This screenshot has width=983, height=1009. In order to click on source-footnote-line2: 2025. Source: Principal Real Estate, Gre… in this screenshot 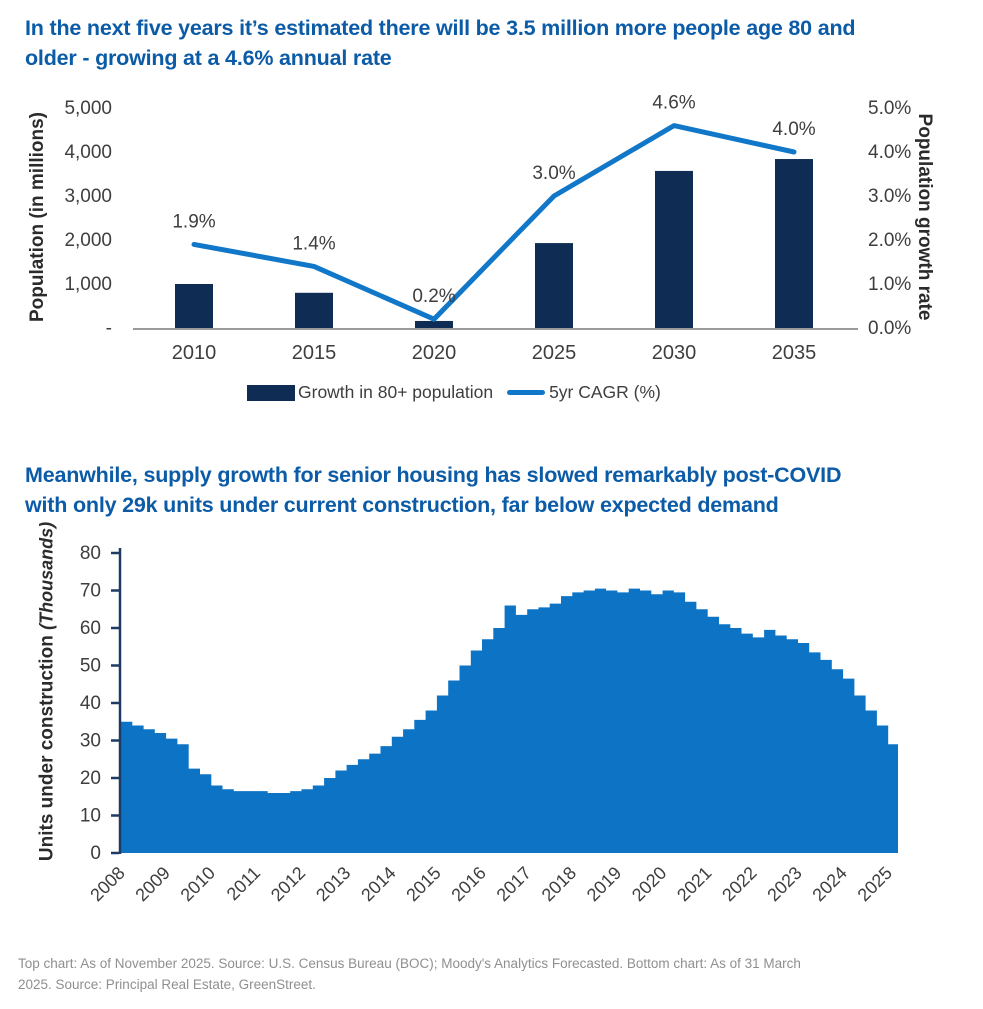, I will do `click(167, 984)`.